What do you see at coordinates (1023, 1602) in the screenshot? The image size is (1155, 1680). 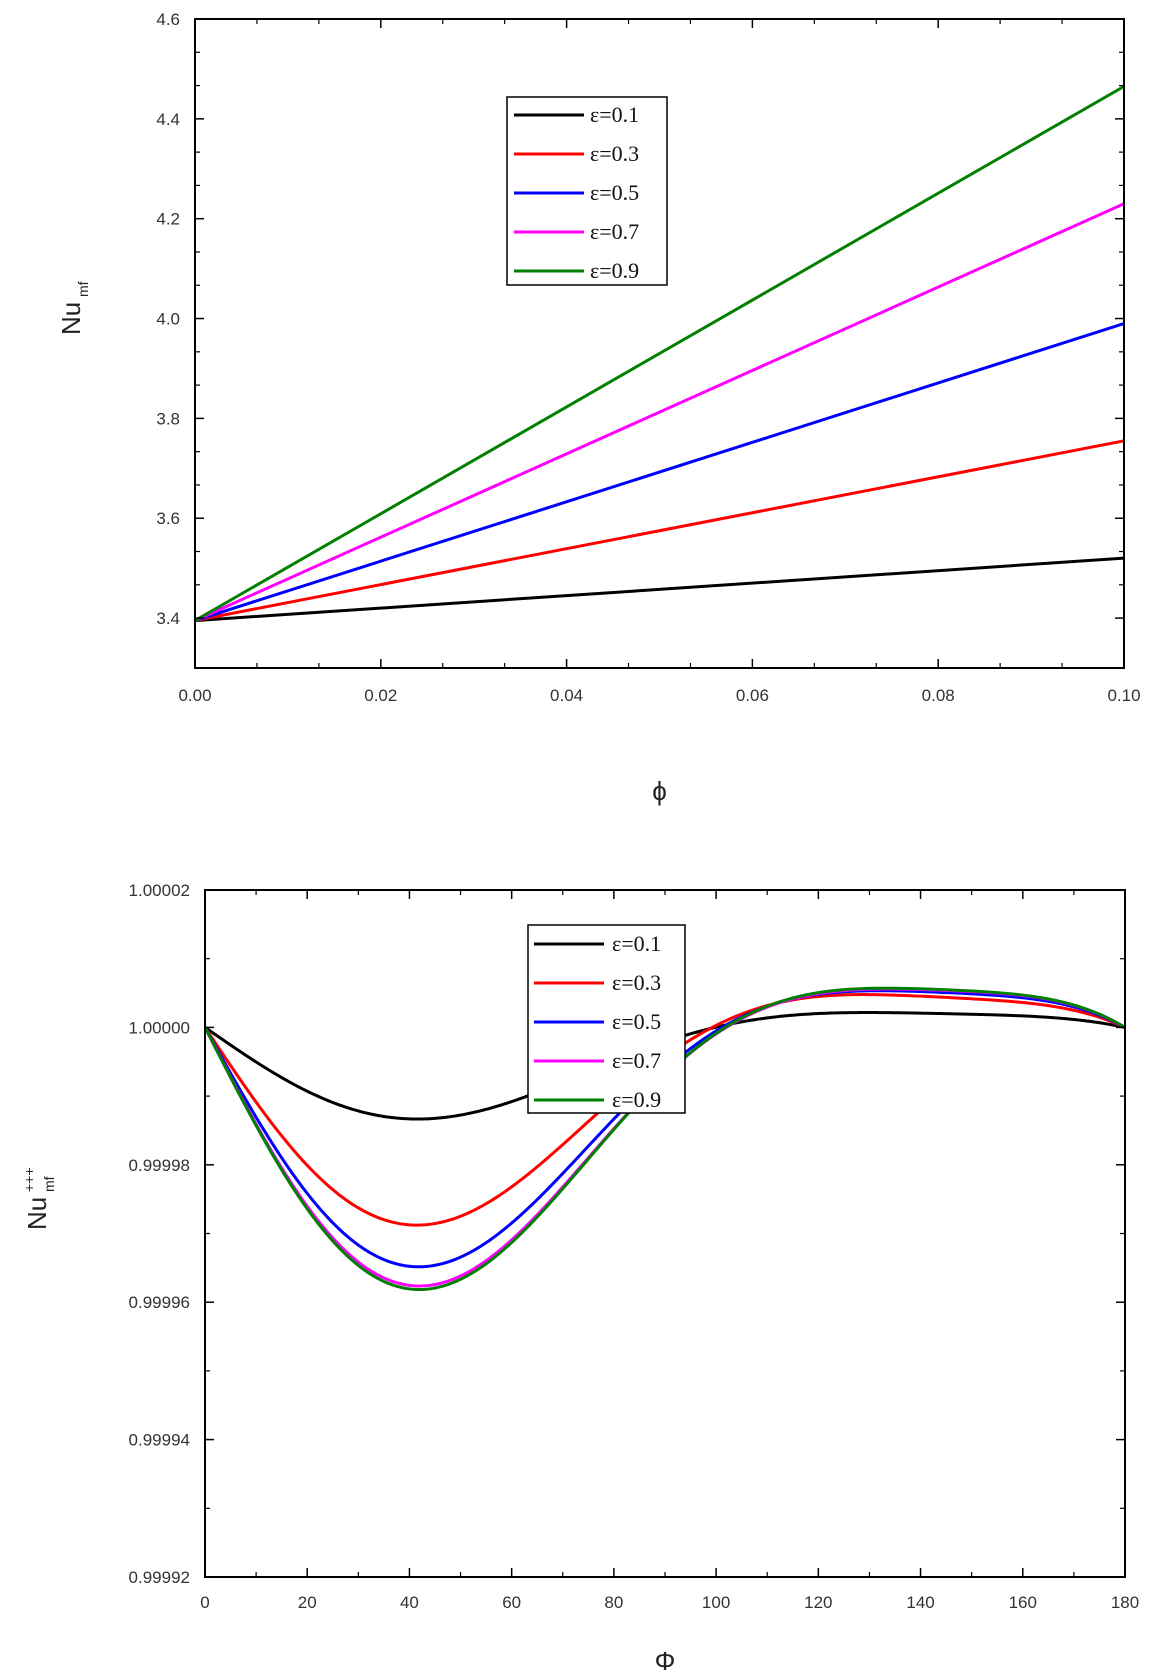 I see `x-tick-label: 160` at bounding box center [1023, 1602].